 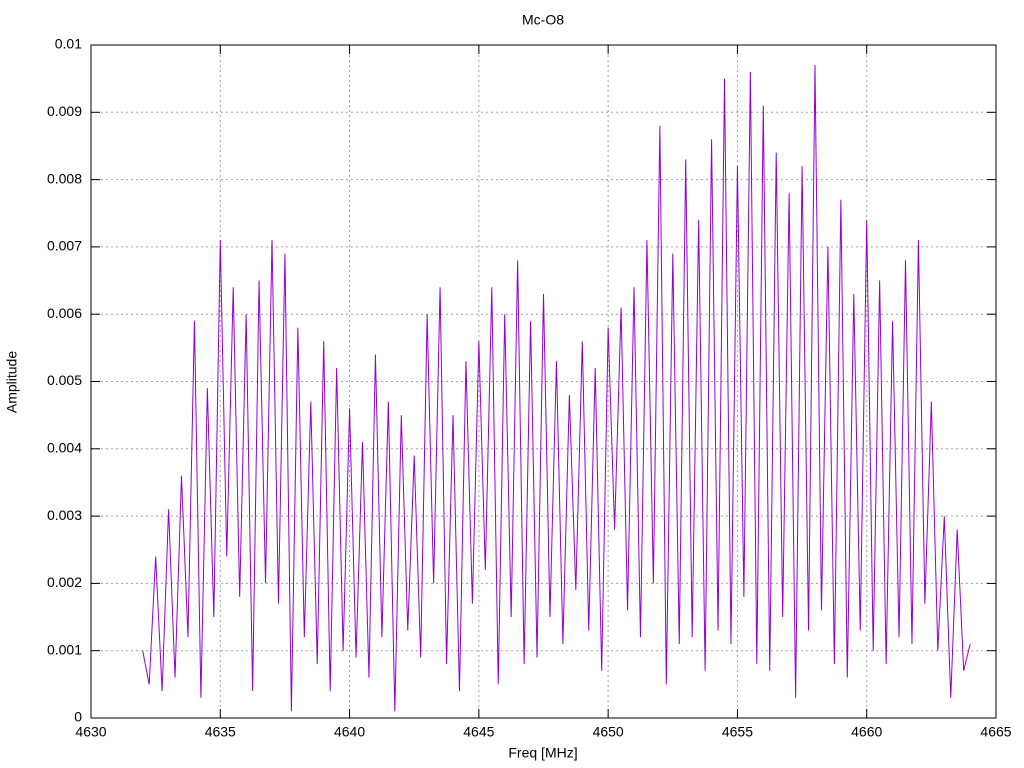 I want to click on y-tick-label: 0.003, so click(x=64, y=515).